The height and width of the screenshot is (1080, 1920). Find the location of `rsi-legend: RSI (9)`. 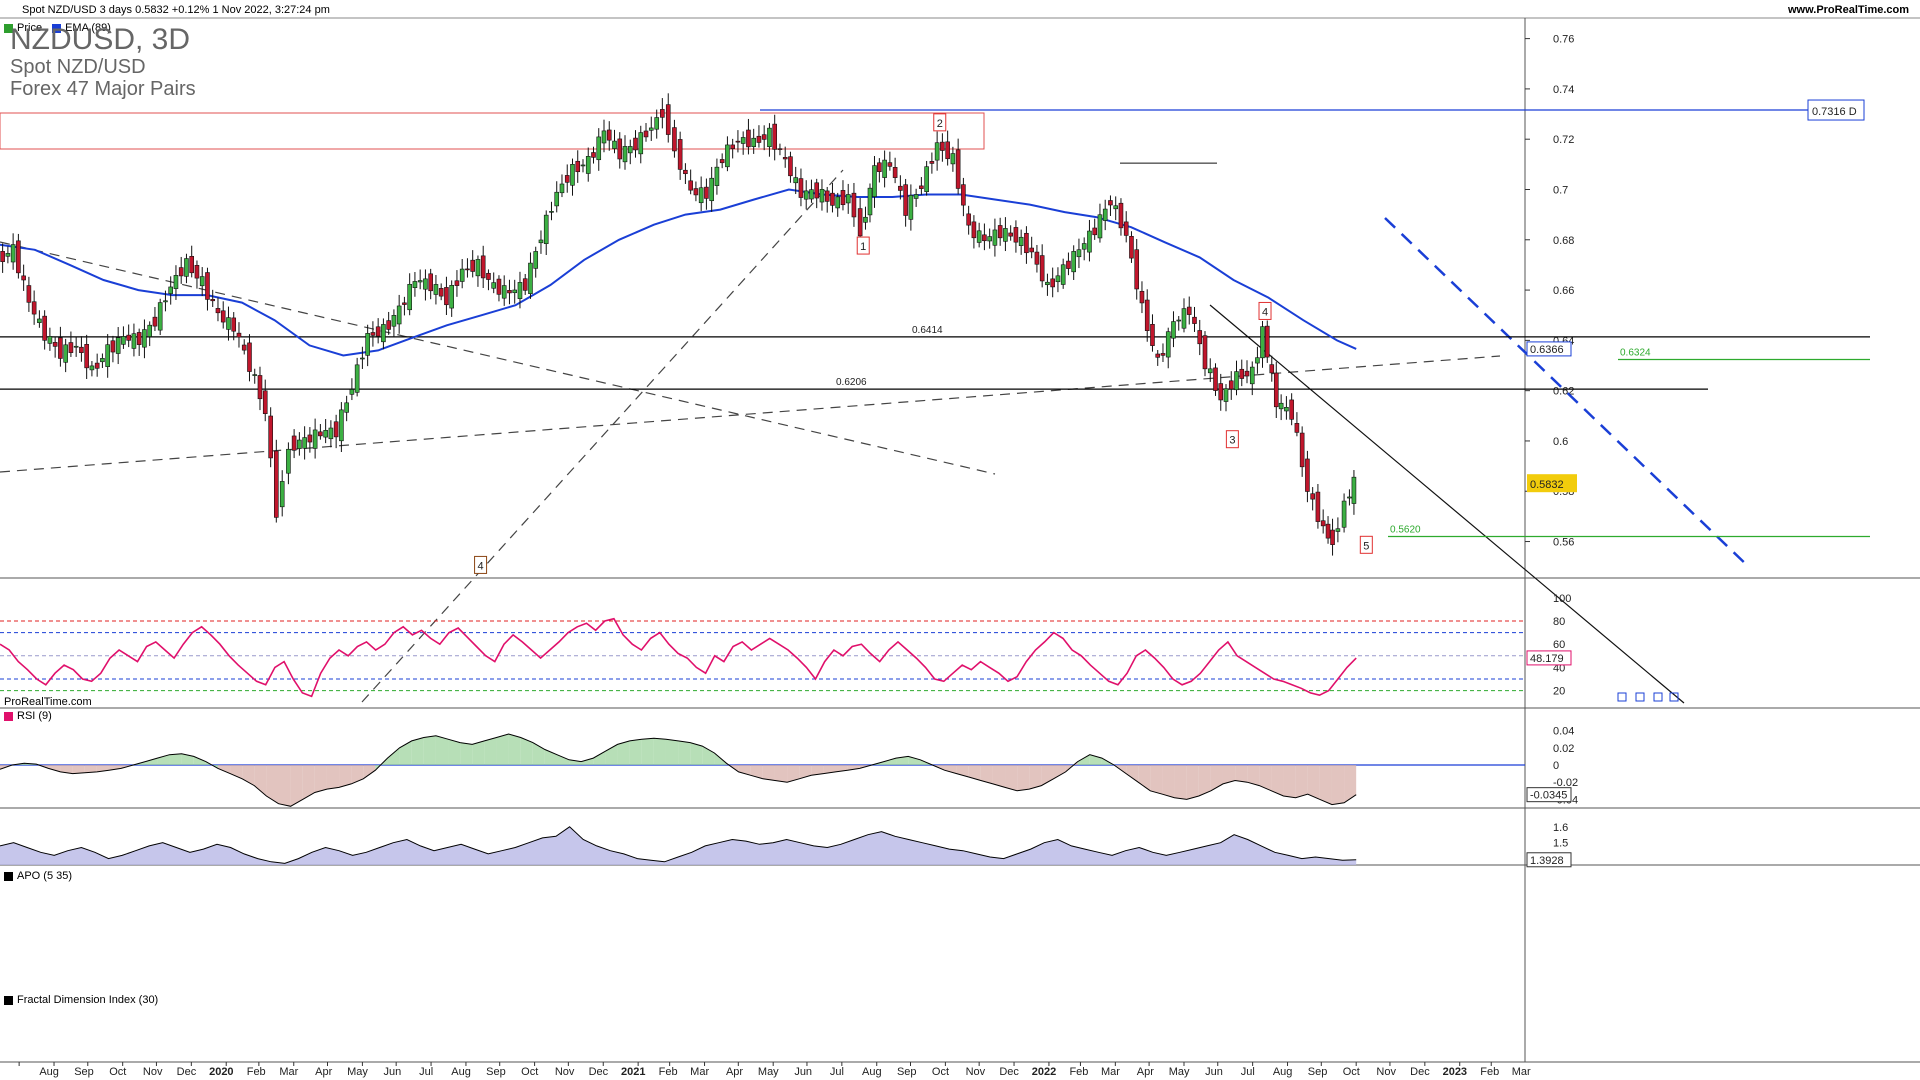

rsi-legend: RSI (9) is located at coordinates (28, 716).